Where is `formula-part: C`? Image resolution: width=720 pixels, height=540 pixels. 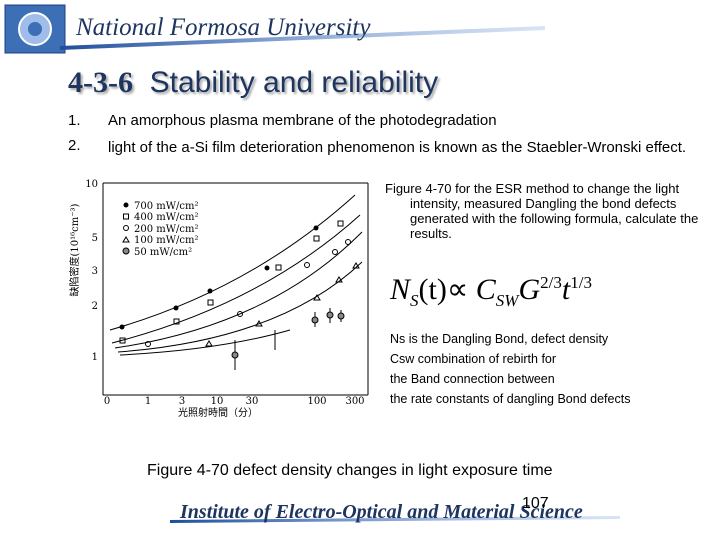
formula-part: C is located at coordinates (485, 289).